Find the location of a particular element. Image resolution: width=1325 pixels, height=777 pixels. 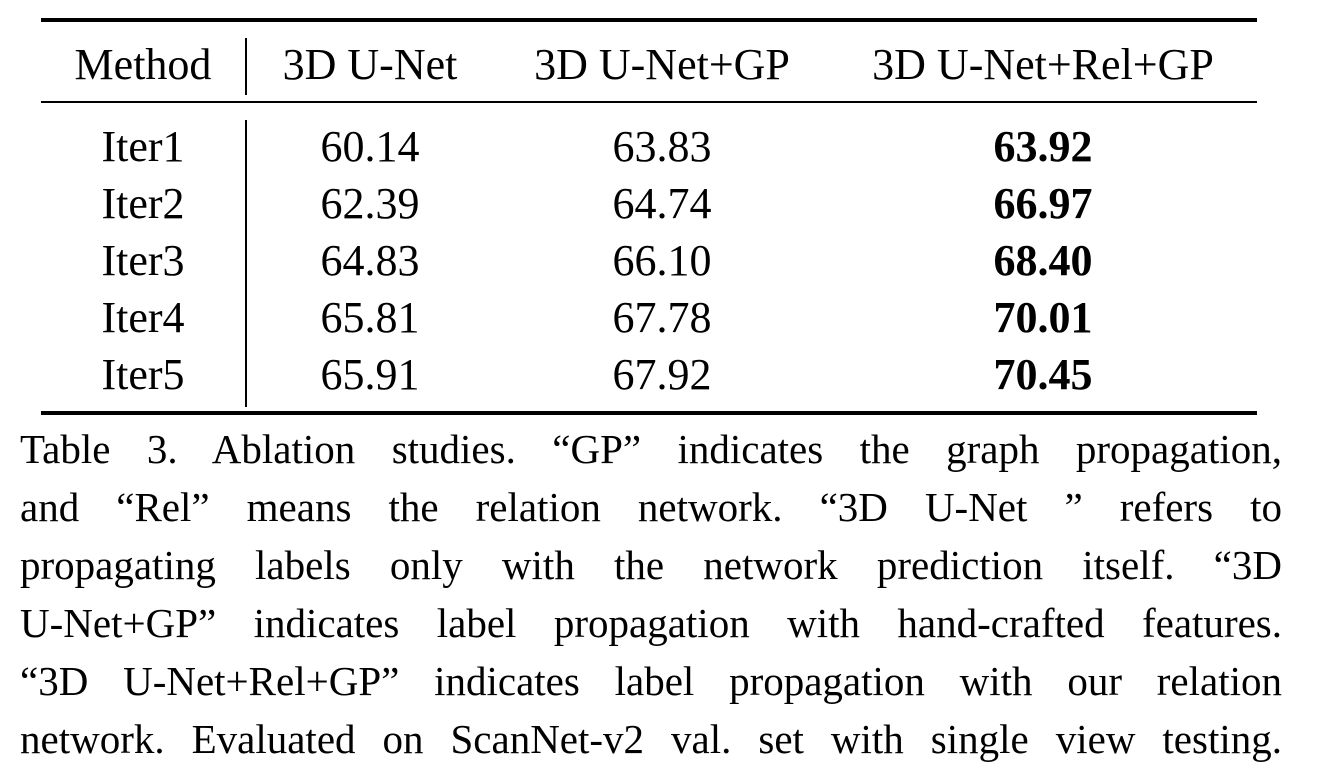

table-cell: 60.14 is located at coordinates (370, 146).